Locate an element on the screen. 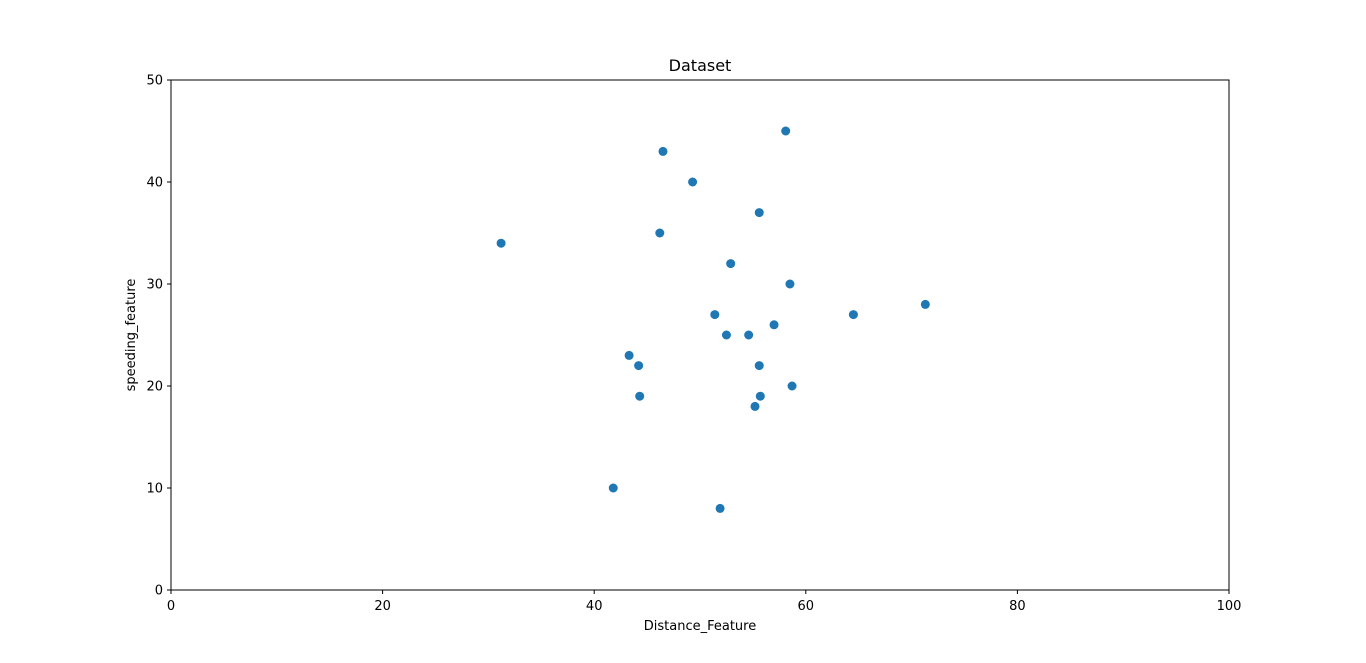 Image resolution: width=1366 pixels, height=663 pixels. y-axis: 0 10 20 30 40 50 is located at coordinates (158, 336).